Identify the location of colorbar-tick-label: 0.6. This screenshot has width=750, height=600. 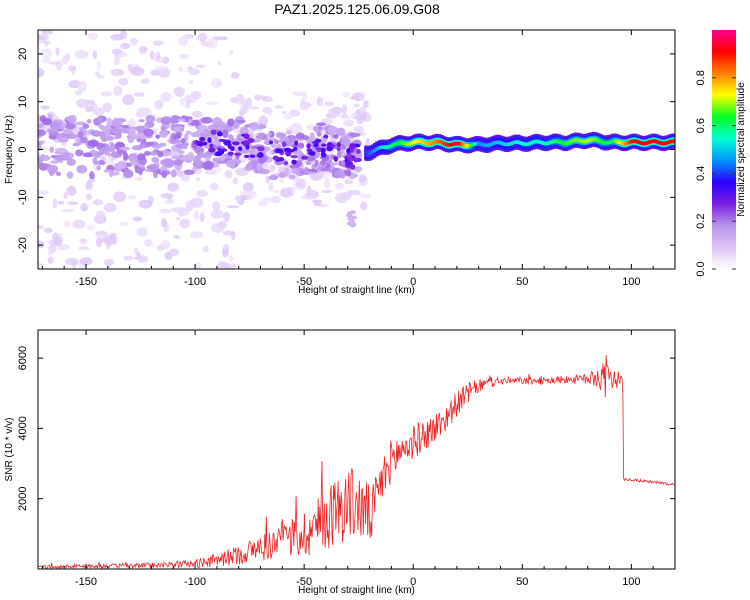
(701, 125).